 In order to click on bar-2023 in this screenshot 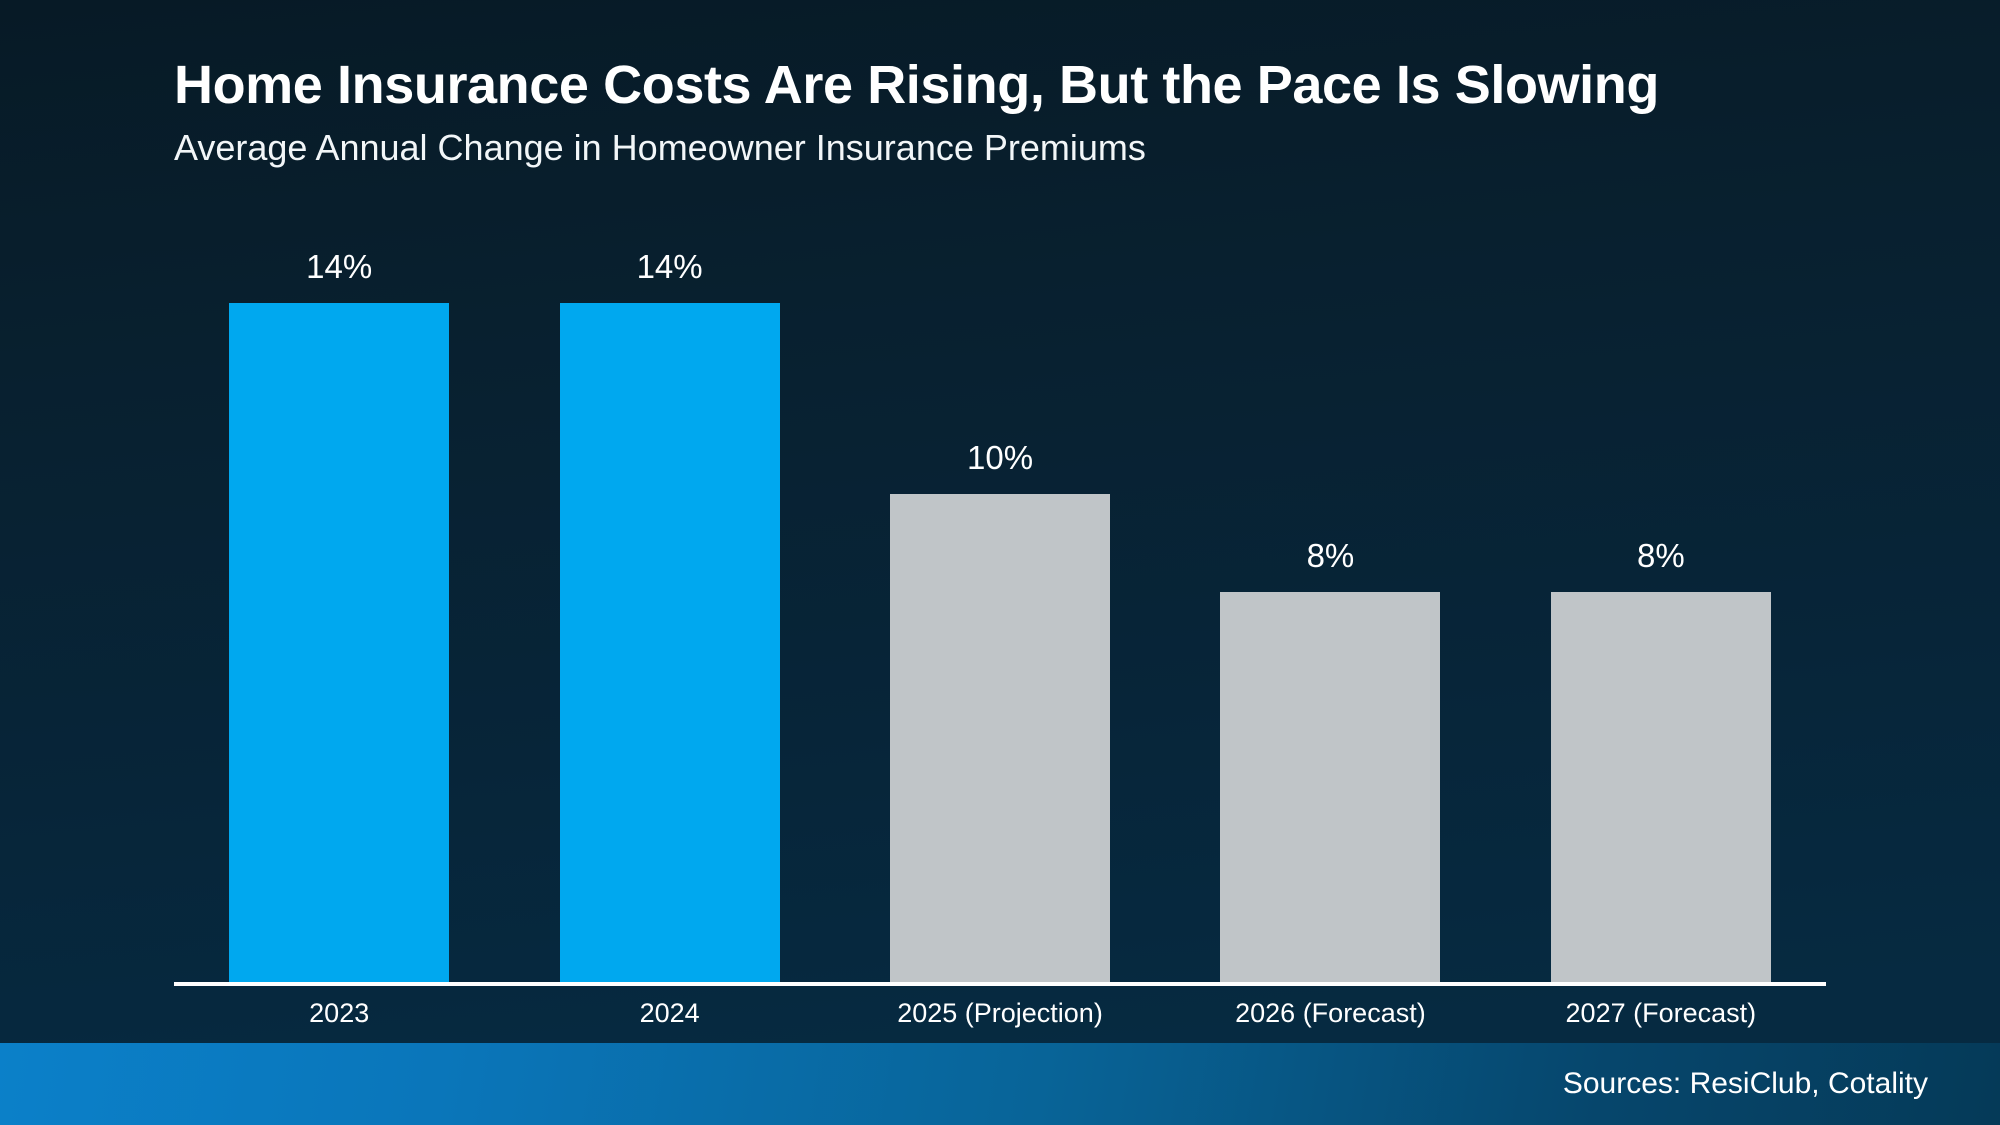, I will do `click(339, 644)`.